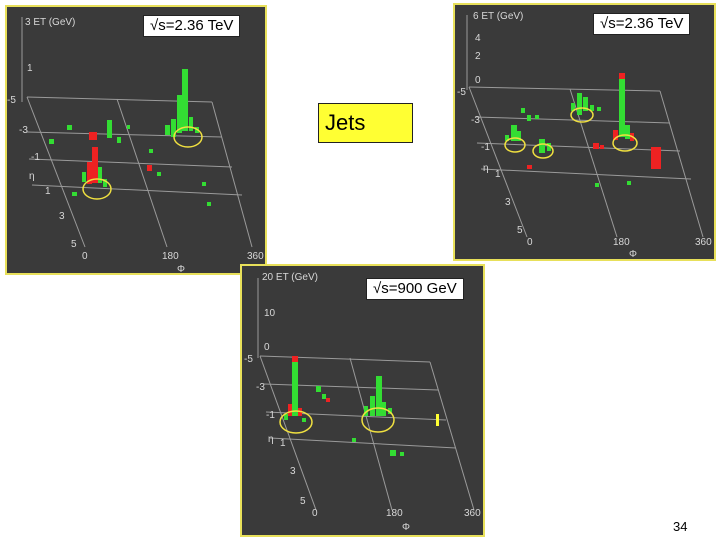 This screenshot has height=540, width=720. I want to click on et-tick-0: 4, so click(478, 38).